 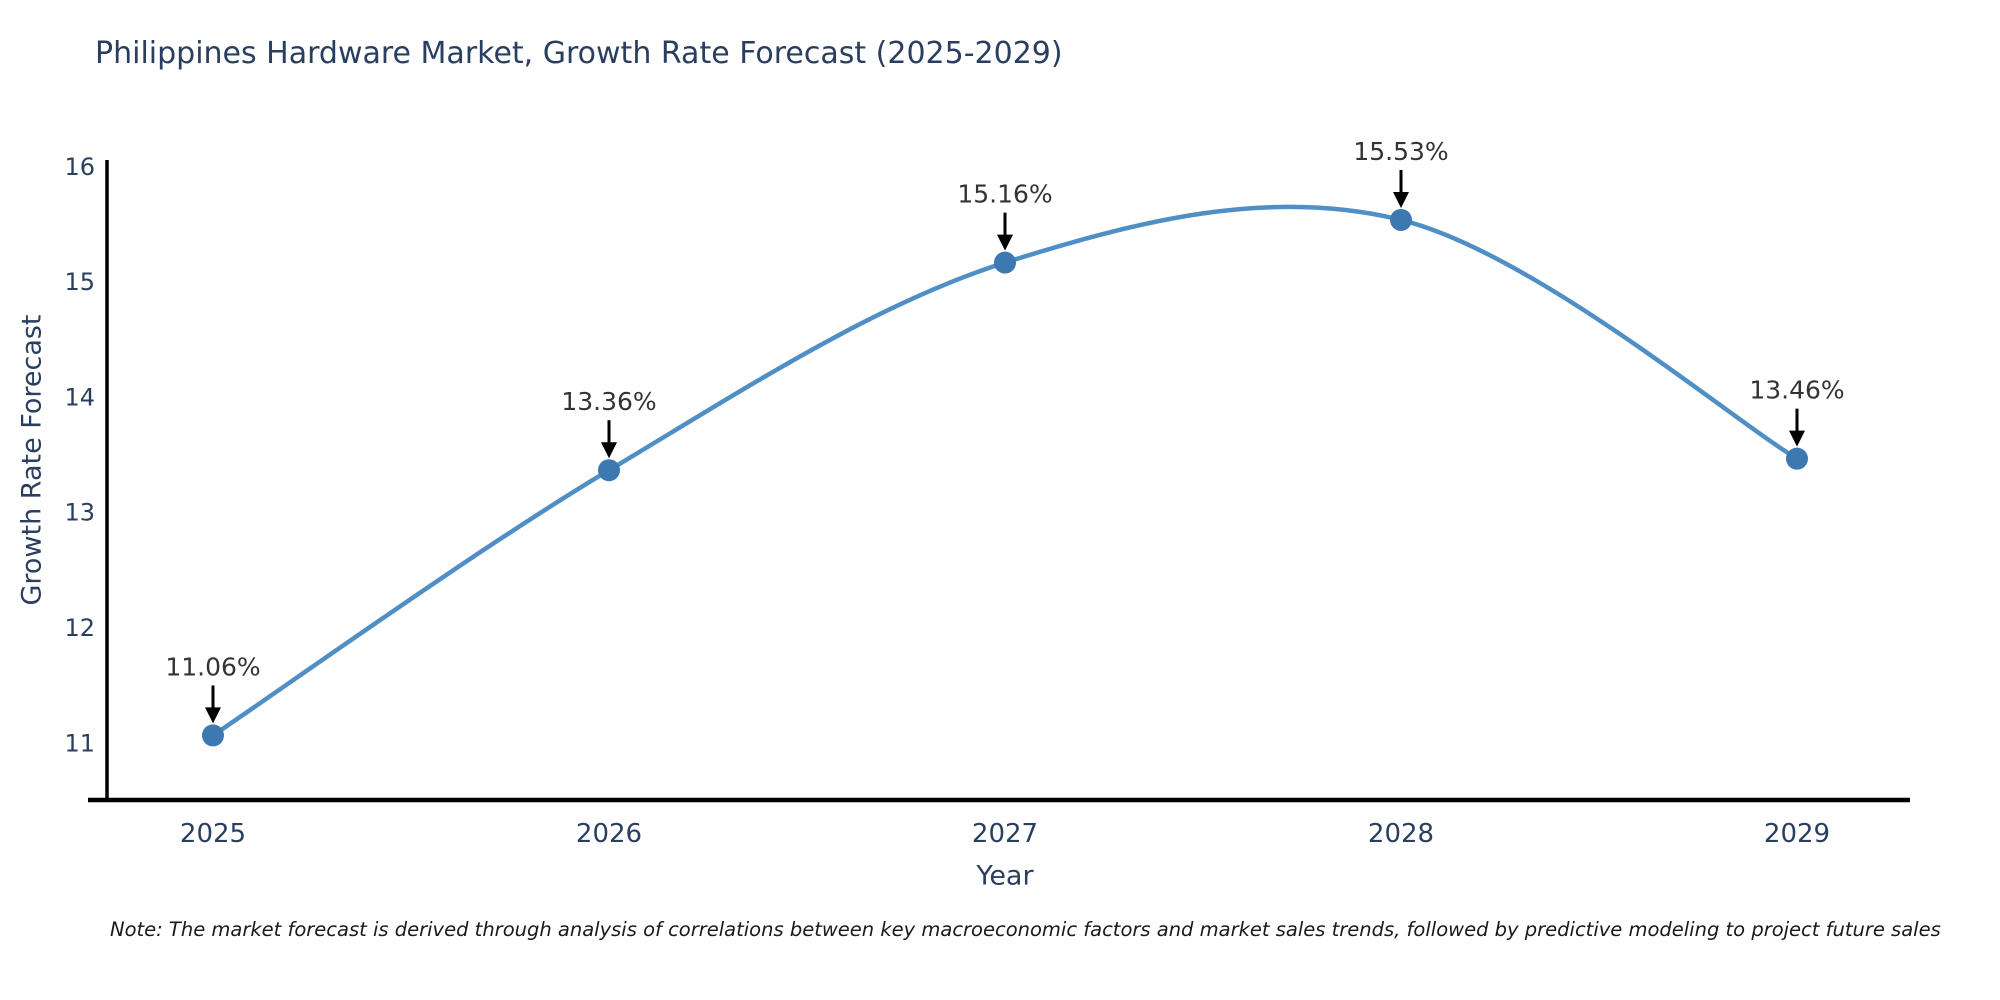 I want to click on data-point-label: 15.53%, so click(x=1400, y=151).